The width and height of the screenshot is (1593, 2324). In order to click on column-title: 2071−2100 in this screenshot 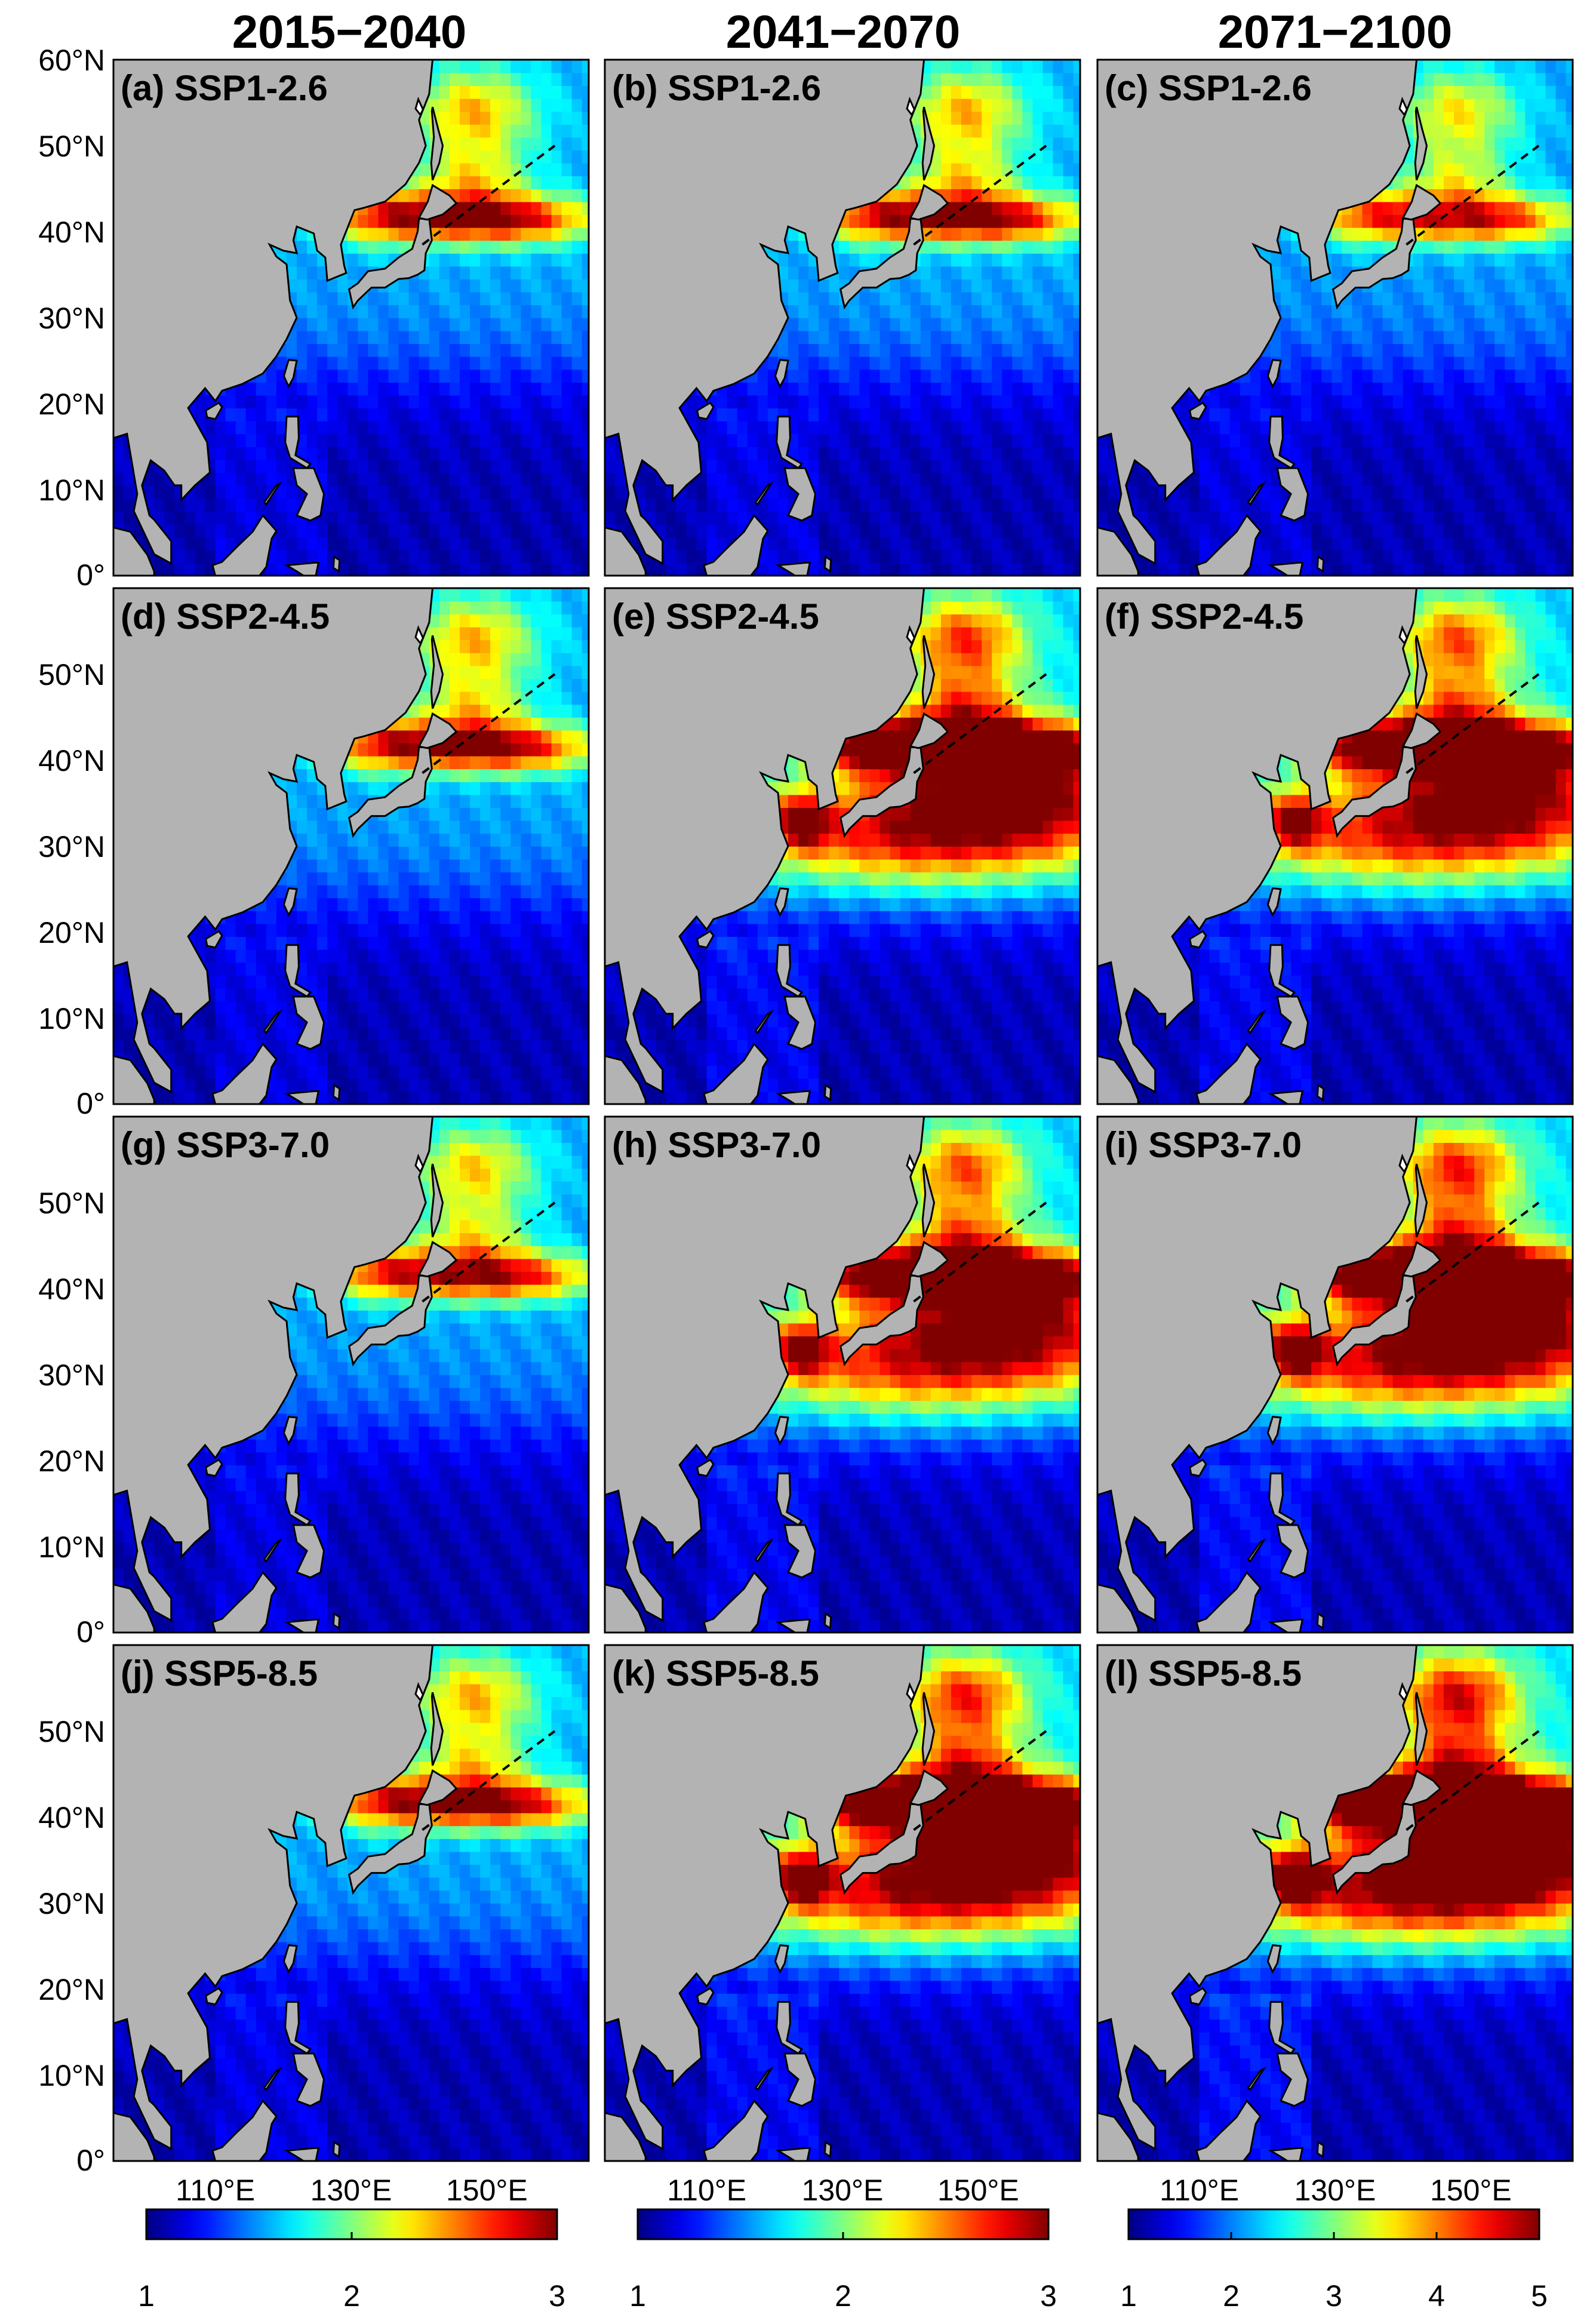, I will do `click(1335, 31)`.